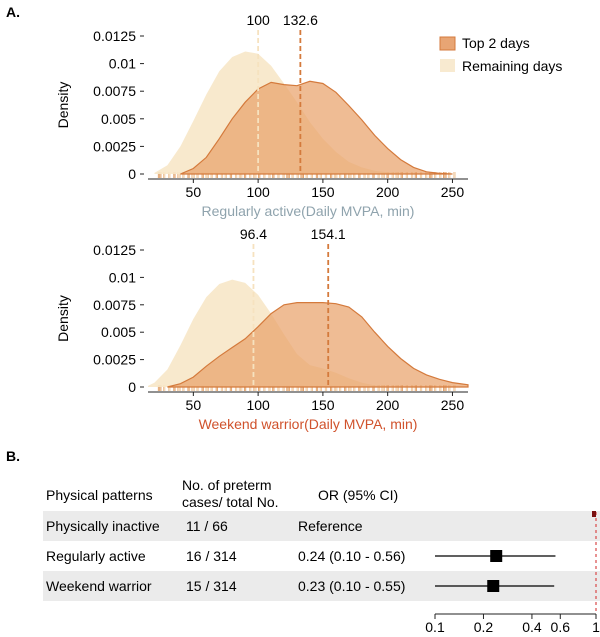 The height and width of the screenshot is (637, 600). What do you see at coordinates (512, 66) in the screenshot?
I see `legend-label-remaining: Remaining days` at bounding box center [512, 66].